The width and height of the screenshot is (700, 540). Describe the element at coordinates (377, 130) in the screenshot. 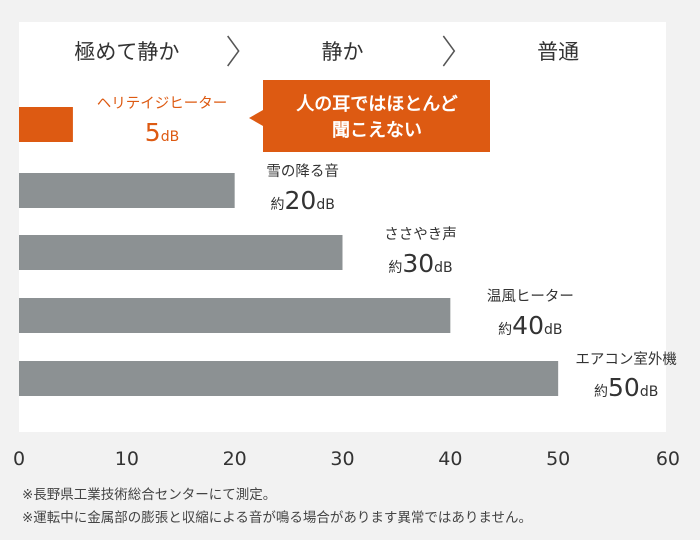

I see `callout-text-line-2: 聞こえない` at that location.